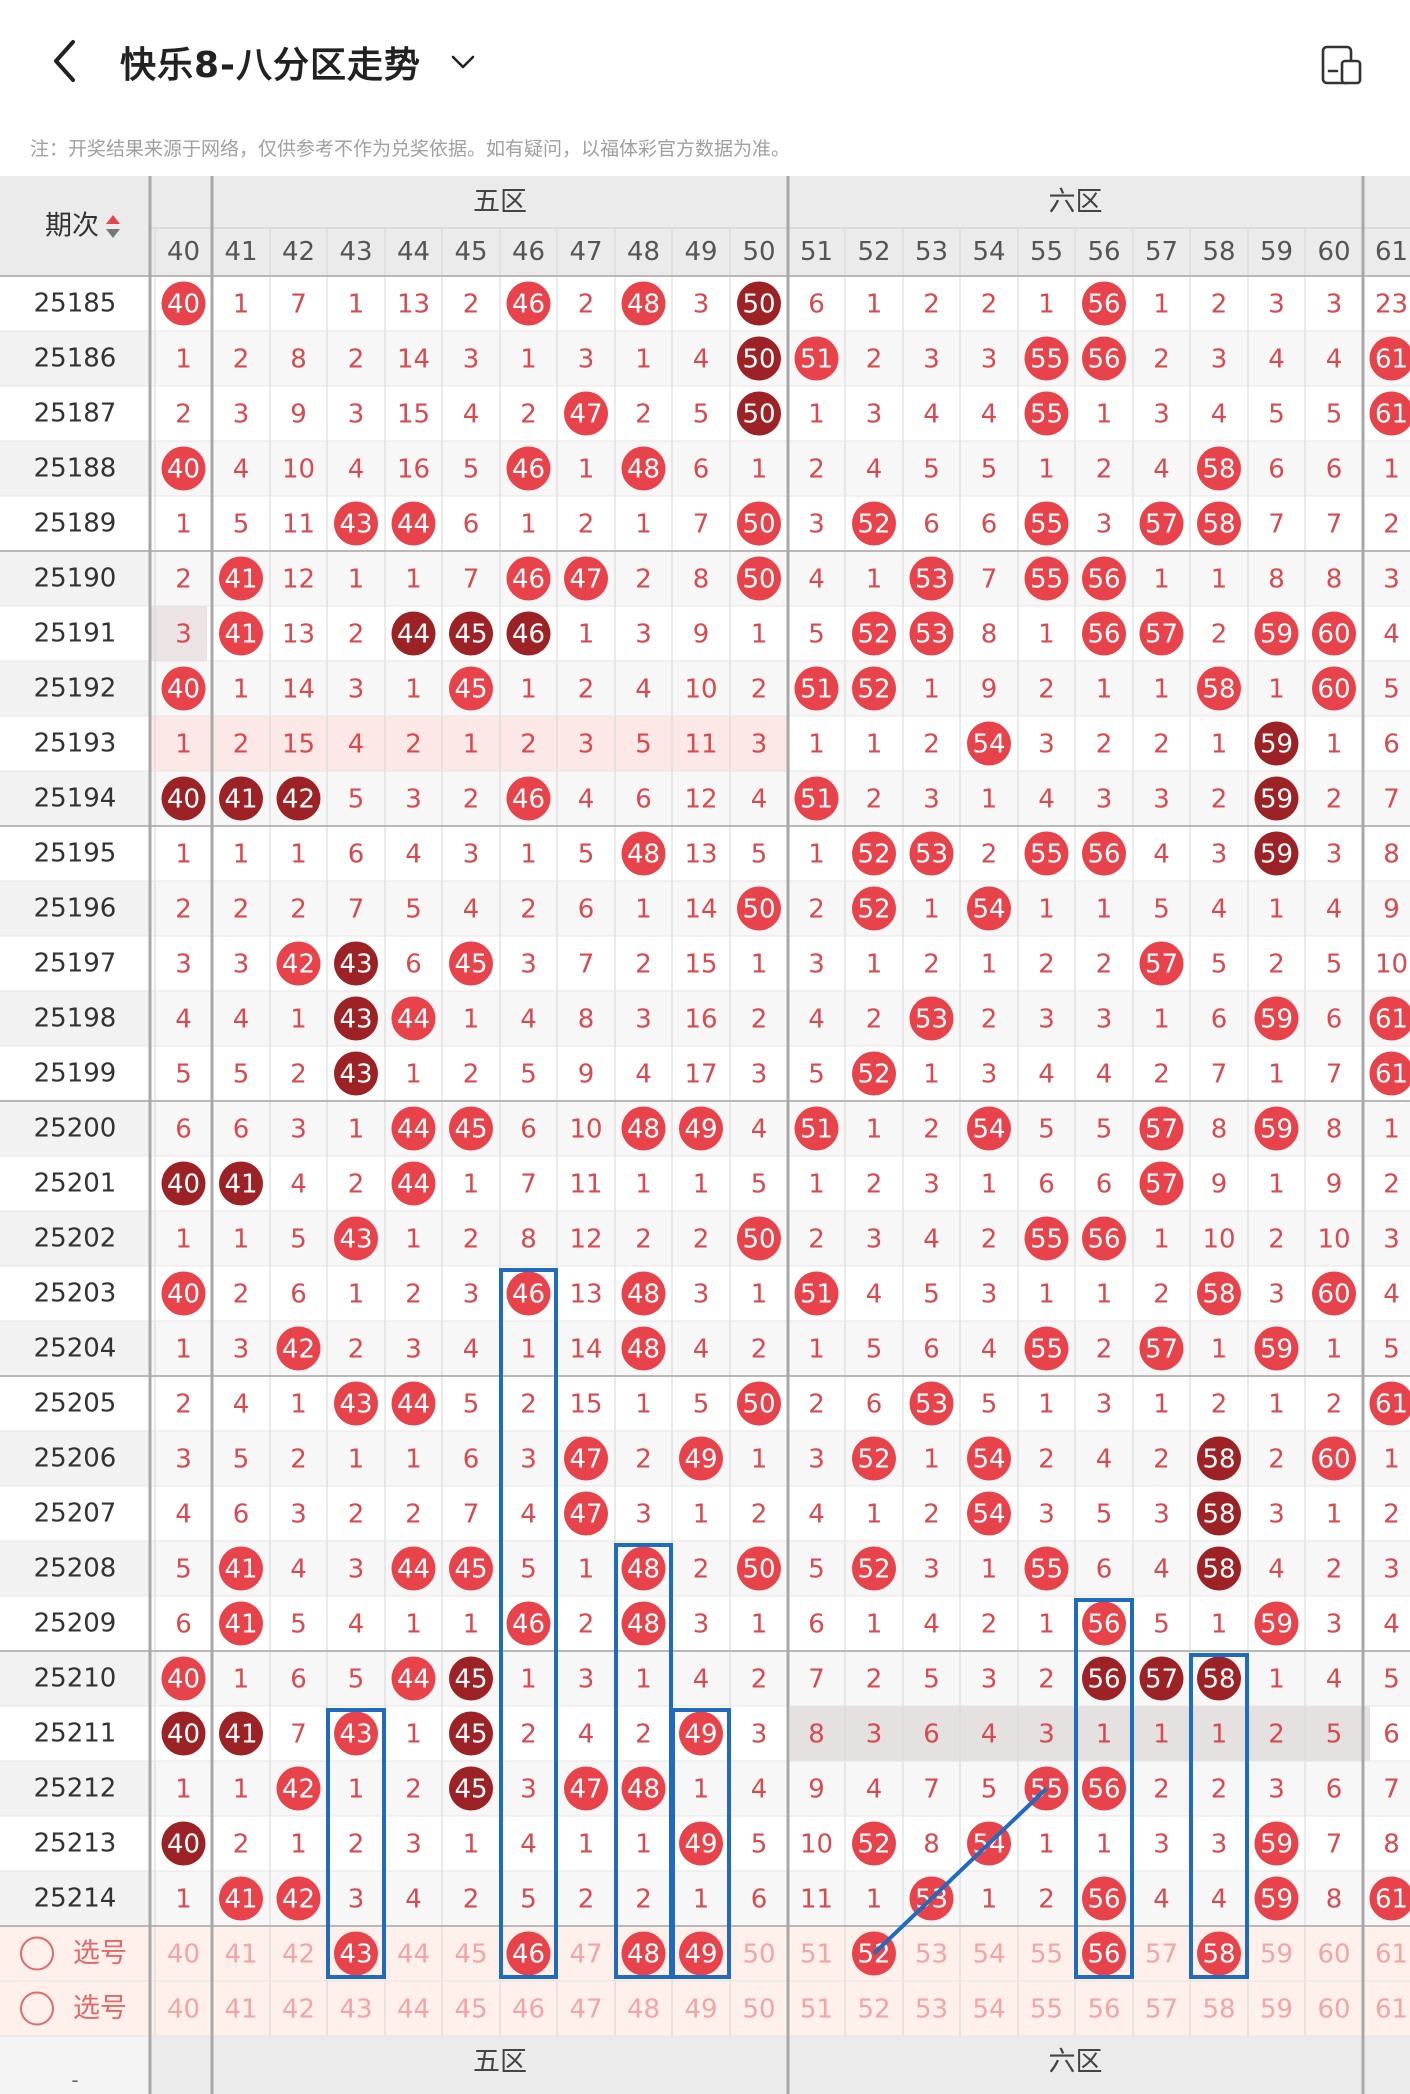 This screenshot has width=1410, height=2094. I want to click on select-number: 46, so click(528, 2010).